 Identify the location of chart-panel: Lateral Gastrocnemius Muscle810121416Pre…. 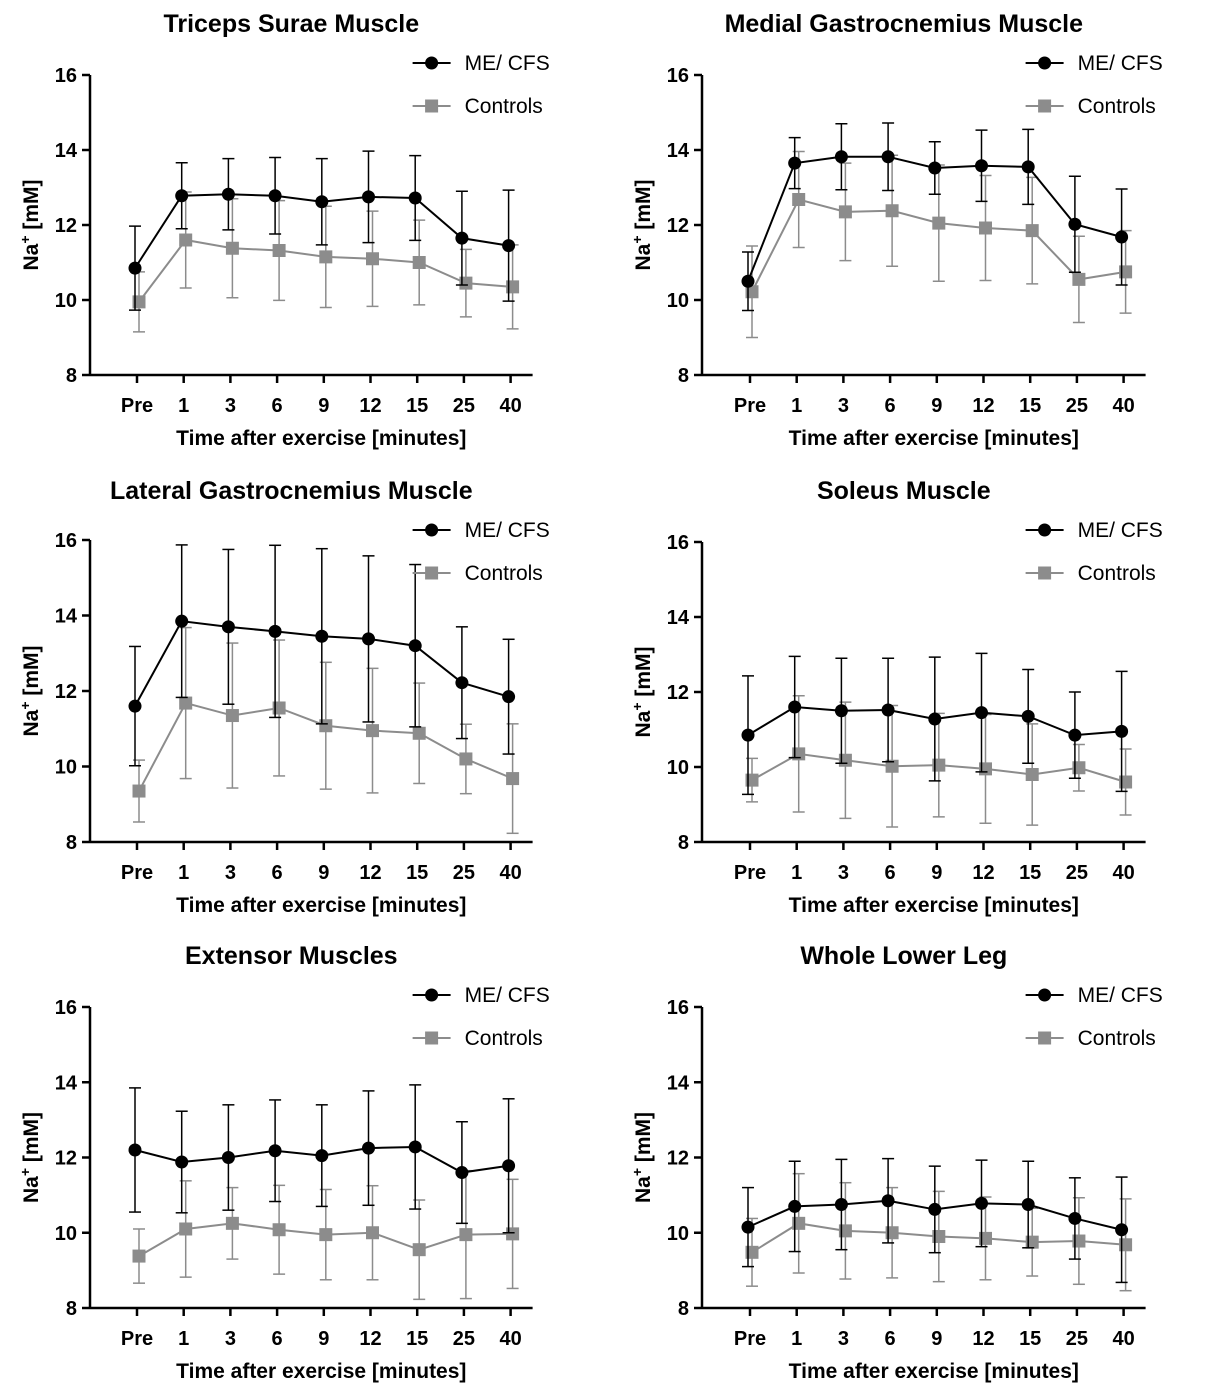
(283, 697).